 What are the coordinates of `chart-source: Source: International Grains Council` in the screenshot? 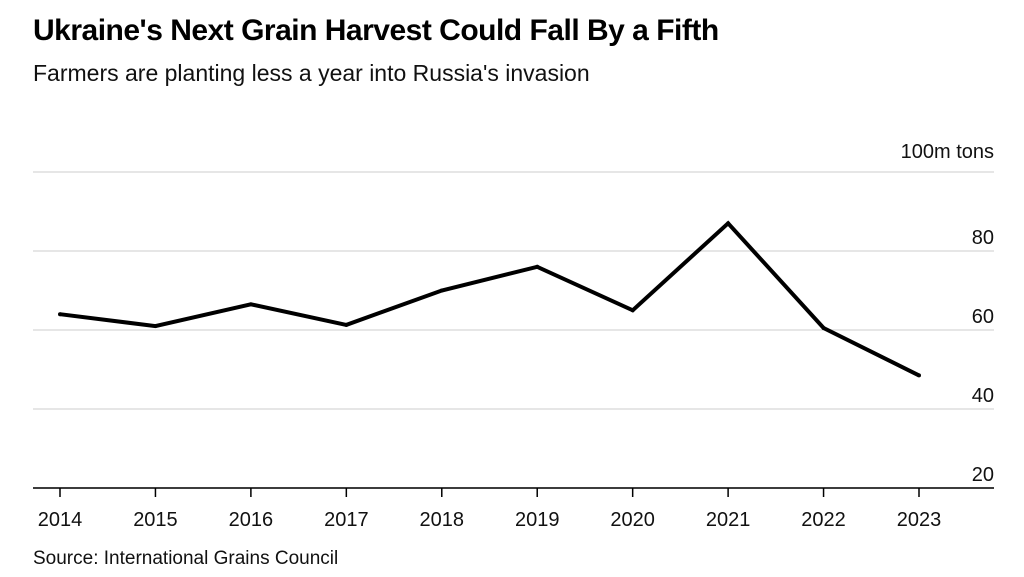 It's located at (186, 558).